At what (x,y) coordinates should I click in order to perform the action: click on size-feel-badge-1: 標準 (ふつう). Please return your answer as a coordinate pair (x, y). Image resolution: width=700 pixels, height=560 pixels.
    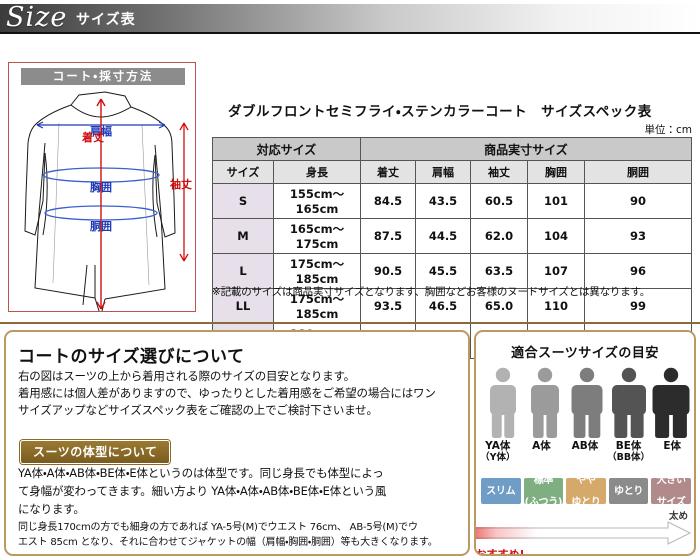
    Looking at the image, I should click on (543, 491).